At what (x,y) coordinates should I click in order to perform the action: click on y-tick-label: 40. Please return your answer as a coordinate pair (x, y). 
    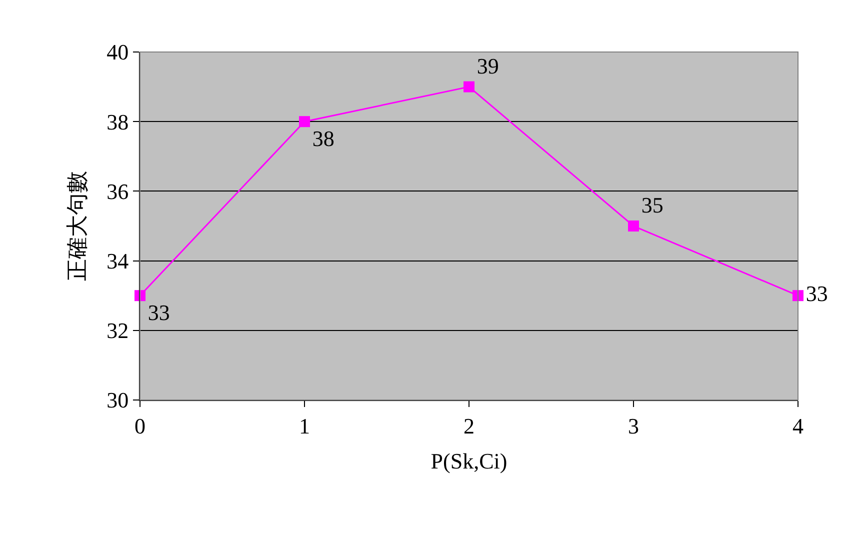
    Looking at the image, I should click on (117, 52).